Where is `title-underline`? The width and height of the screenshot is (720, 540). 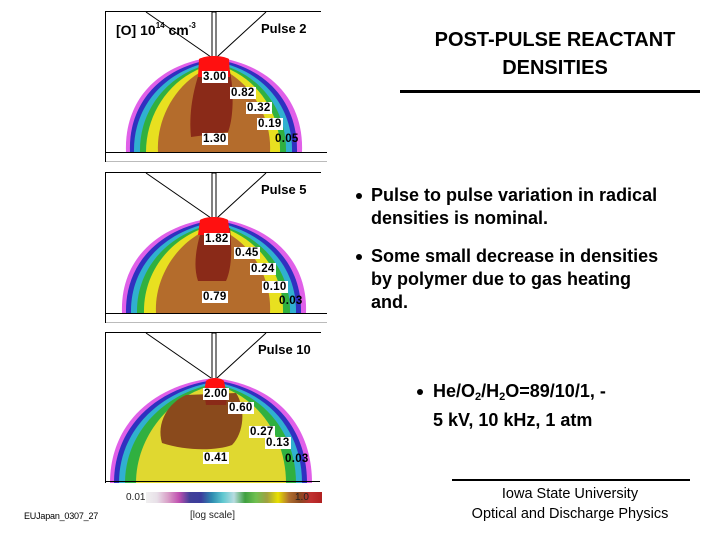 title-underline is located at coordinates (550, 91).